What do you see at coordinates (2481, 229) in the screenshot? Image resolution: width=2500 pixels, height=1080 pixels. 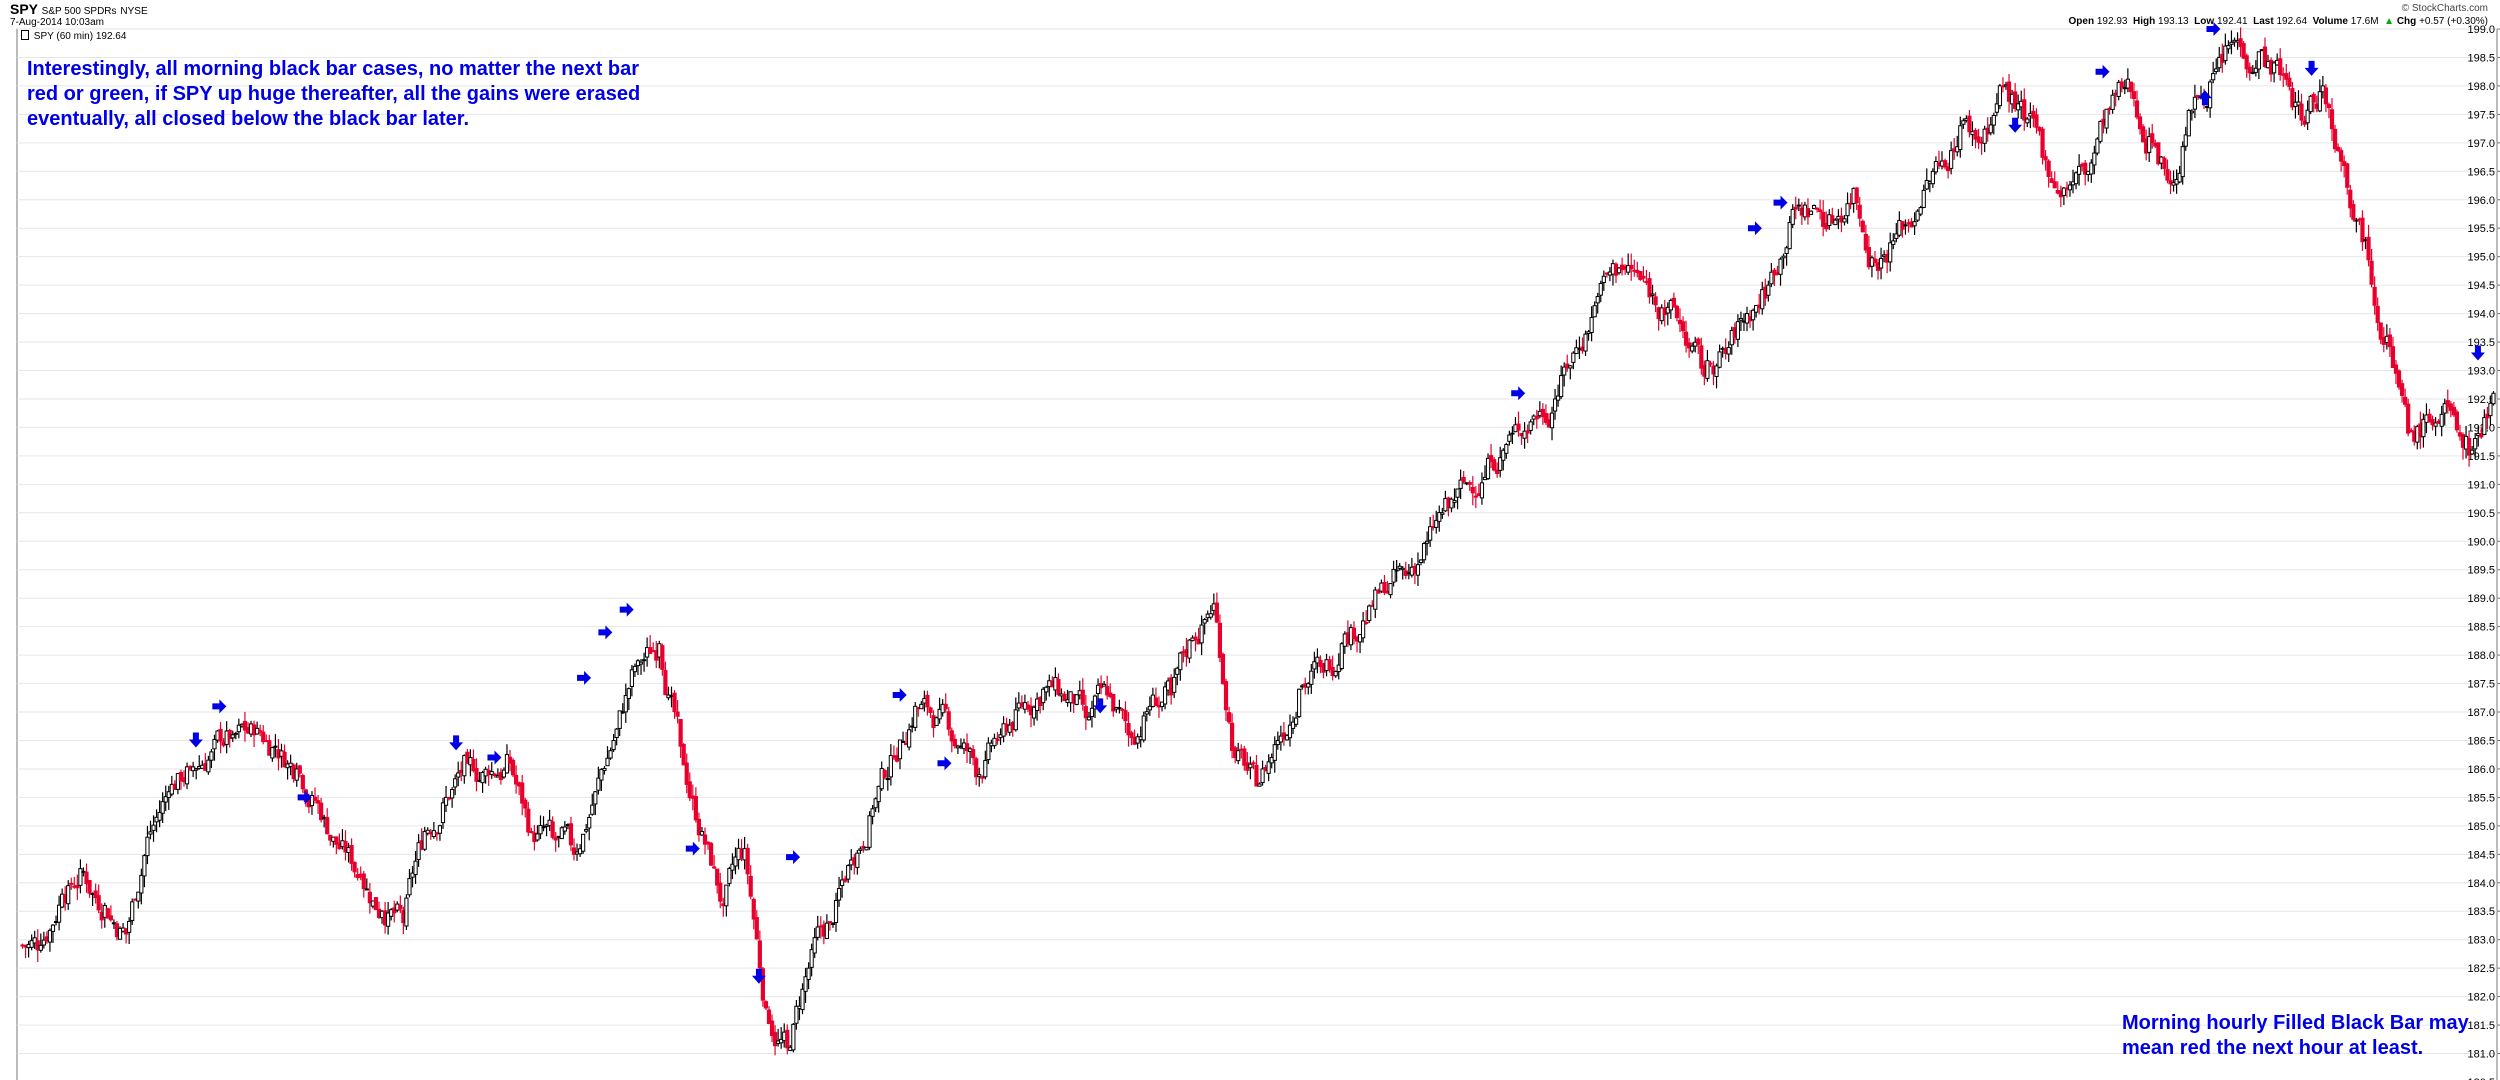 I see `y-tick-label: 195.5` at bounding box center [2481, 229].